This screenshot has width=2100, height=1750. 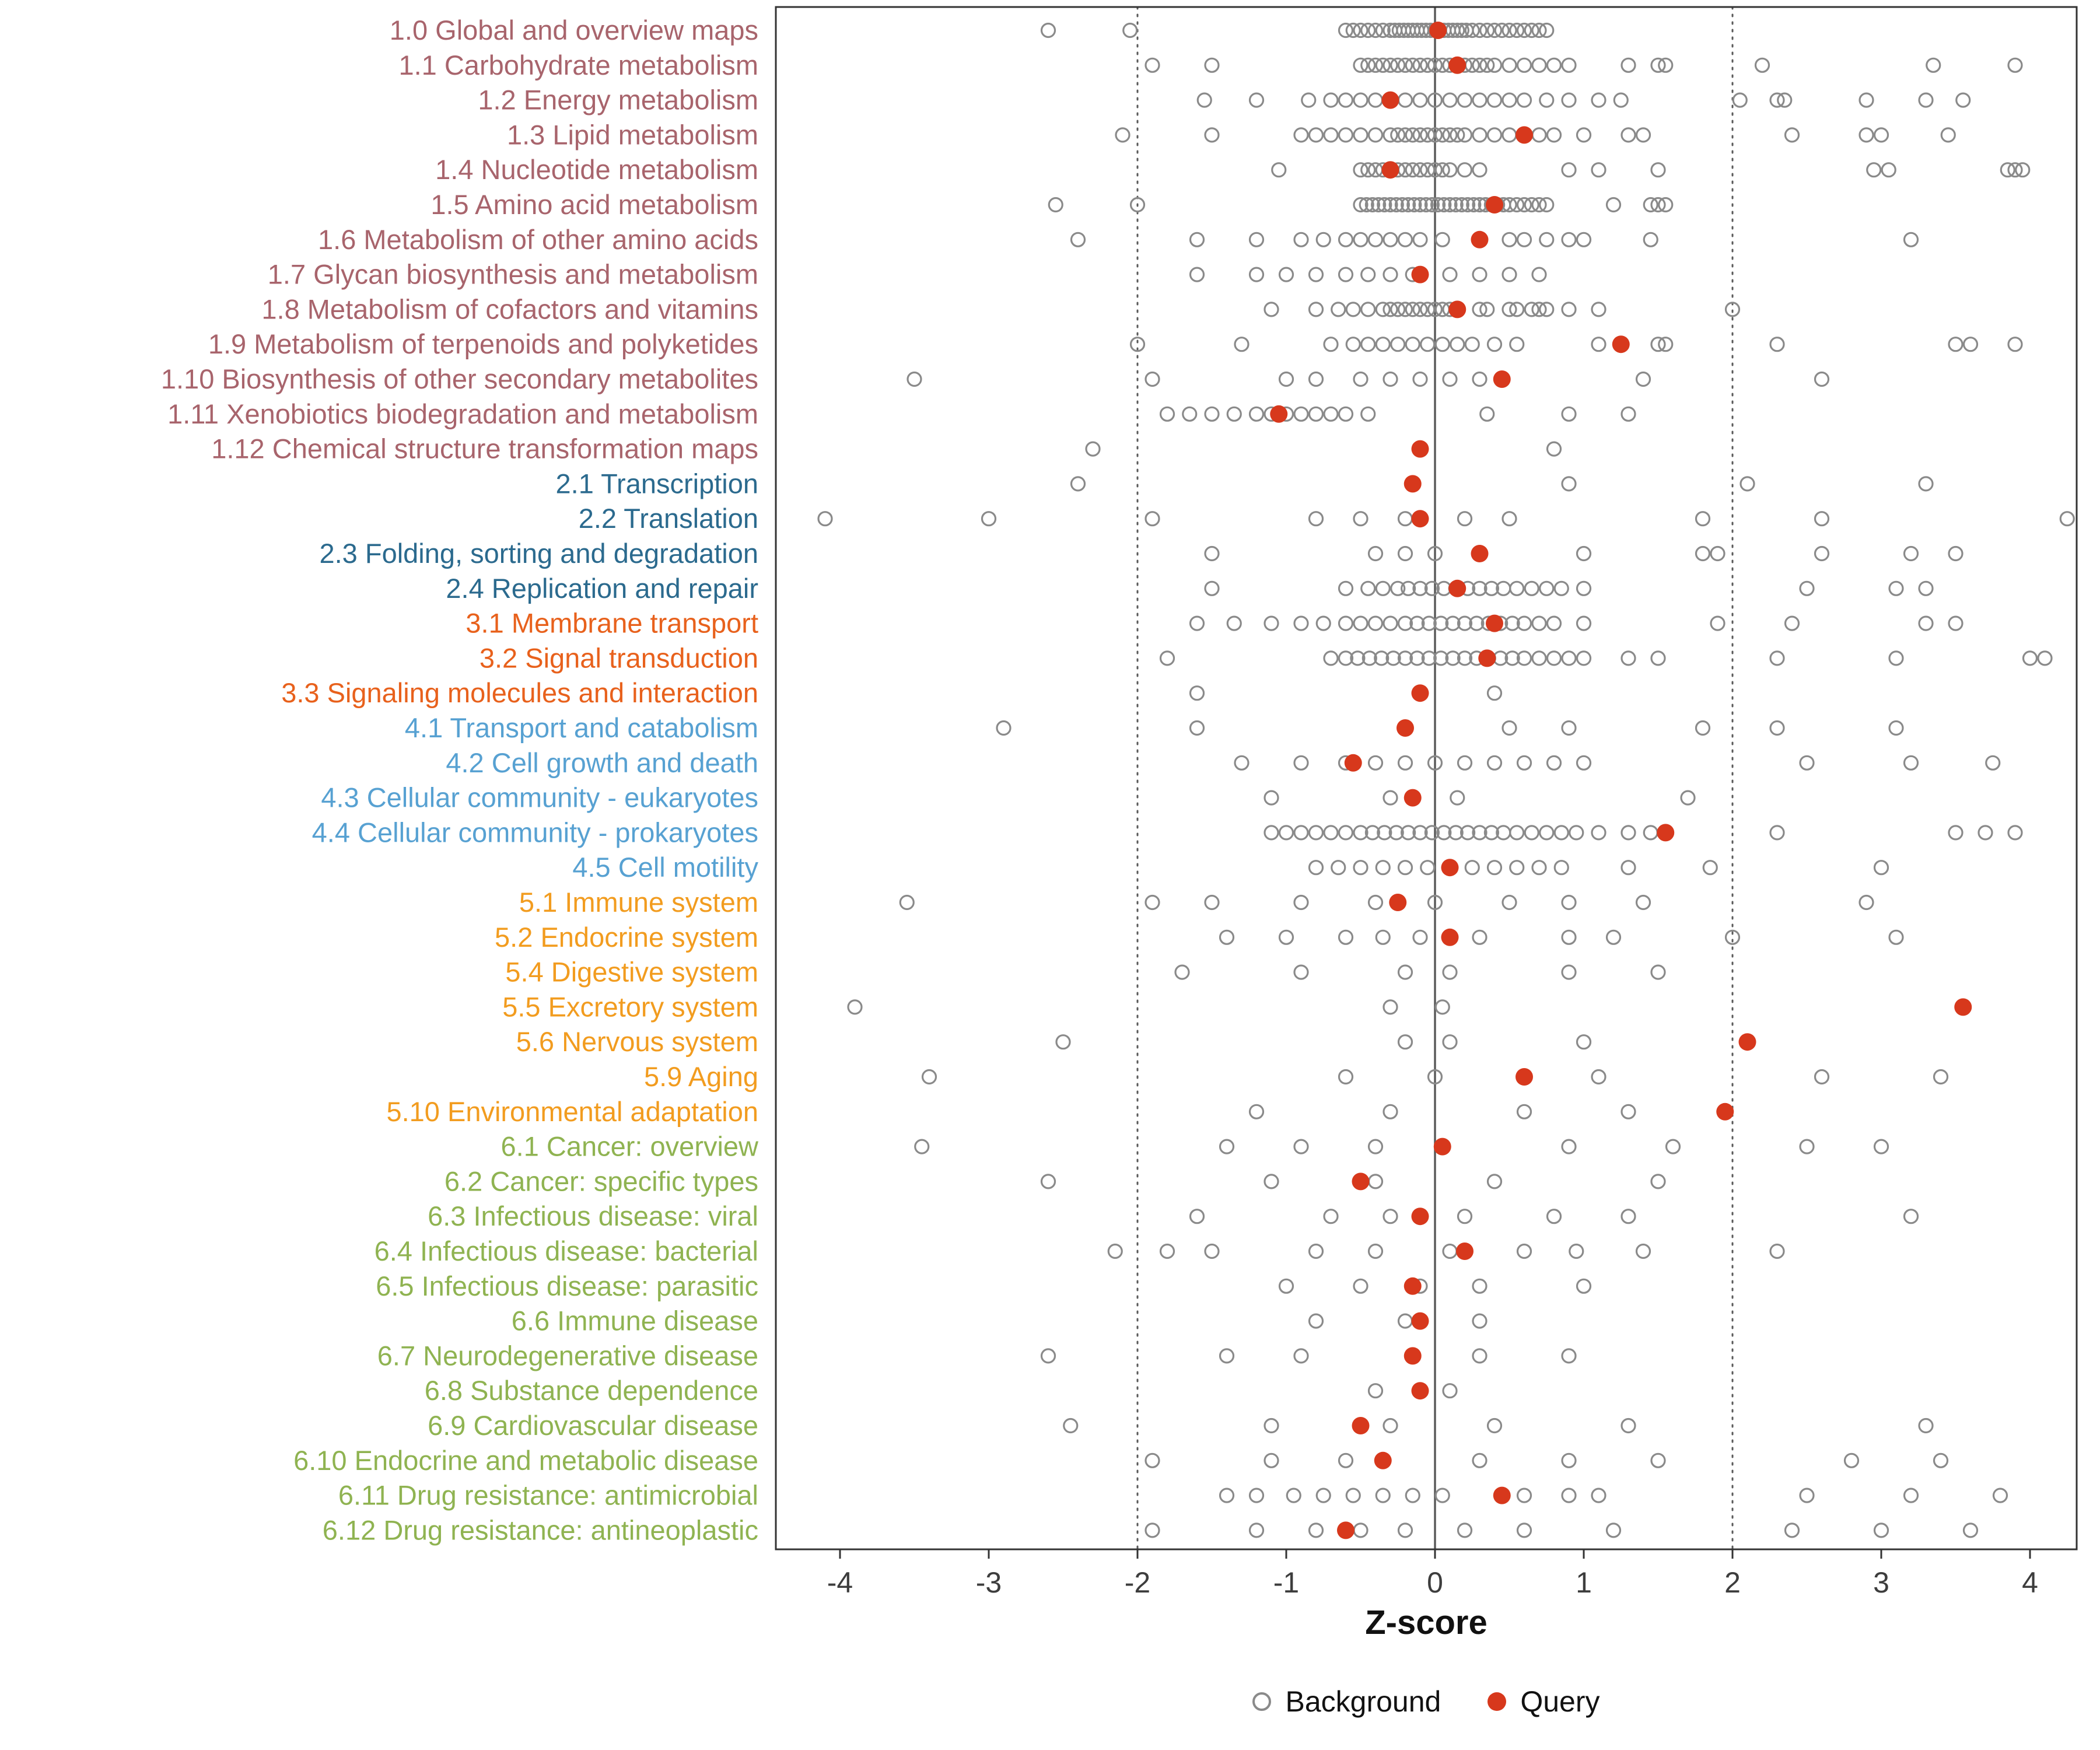 I want to click on legend-query-label: Query, so click(x=1560, y=1701).